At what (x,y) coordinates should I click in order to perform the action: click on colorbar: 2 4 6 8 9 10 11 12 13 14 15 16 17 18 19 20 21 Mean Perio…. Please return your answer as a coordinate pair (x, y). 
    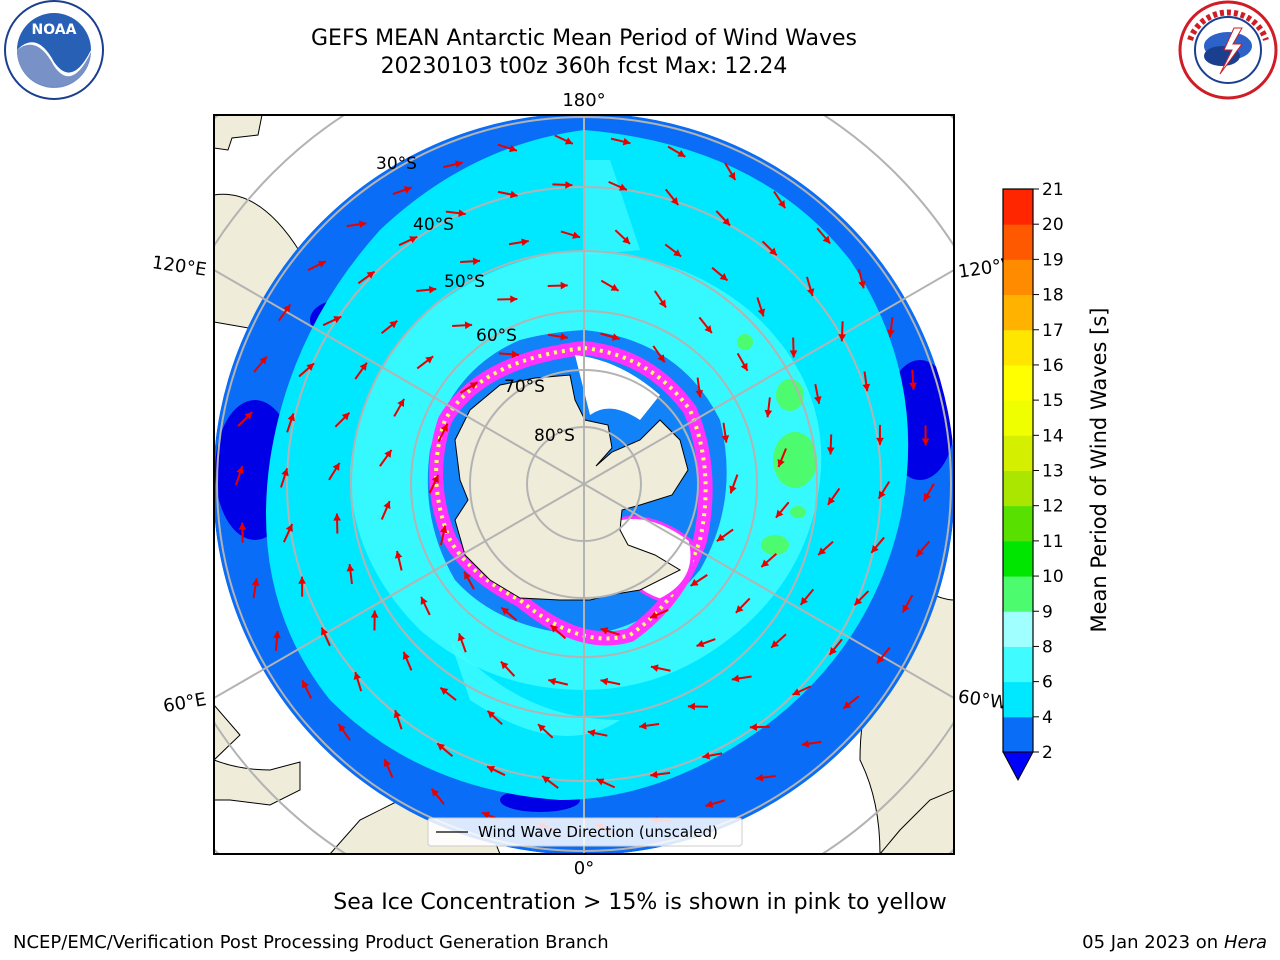
    Looking at the image, I should click on (1056, 481).